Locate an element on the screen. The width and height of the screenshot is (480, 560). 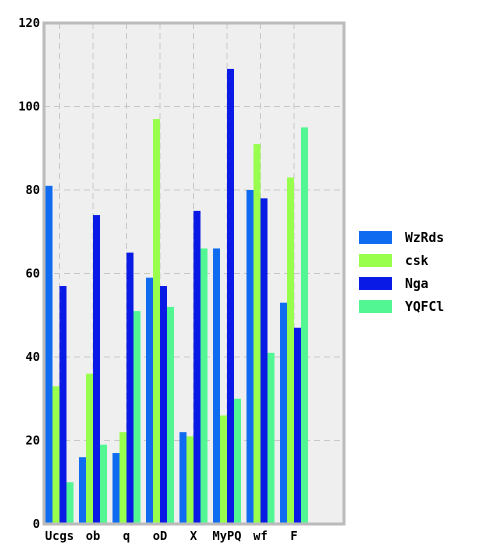
y-tick-label: 120 is located at coordinates (29, 23).